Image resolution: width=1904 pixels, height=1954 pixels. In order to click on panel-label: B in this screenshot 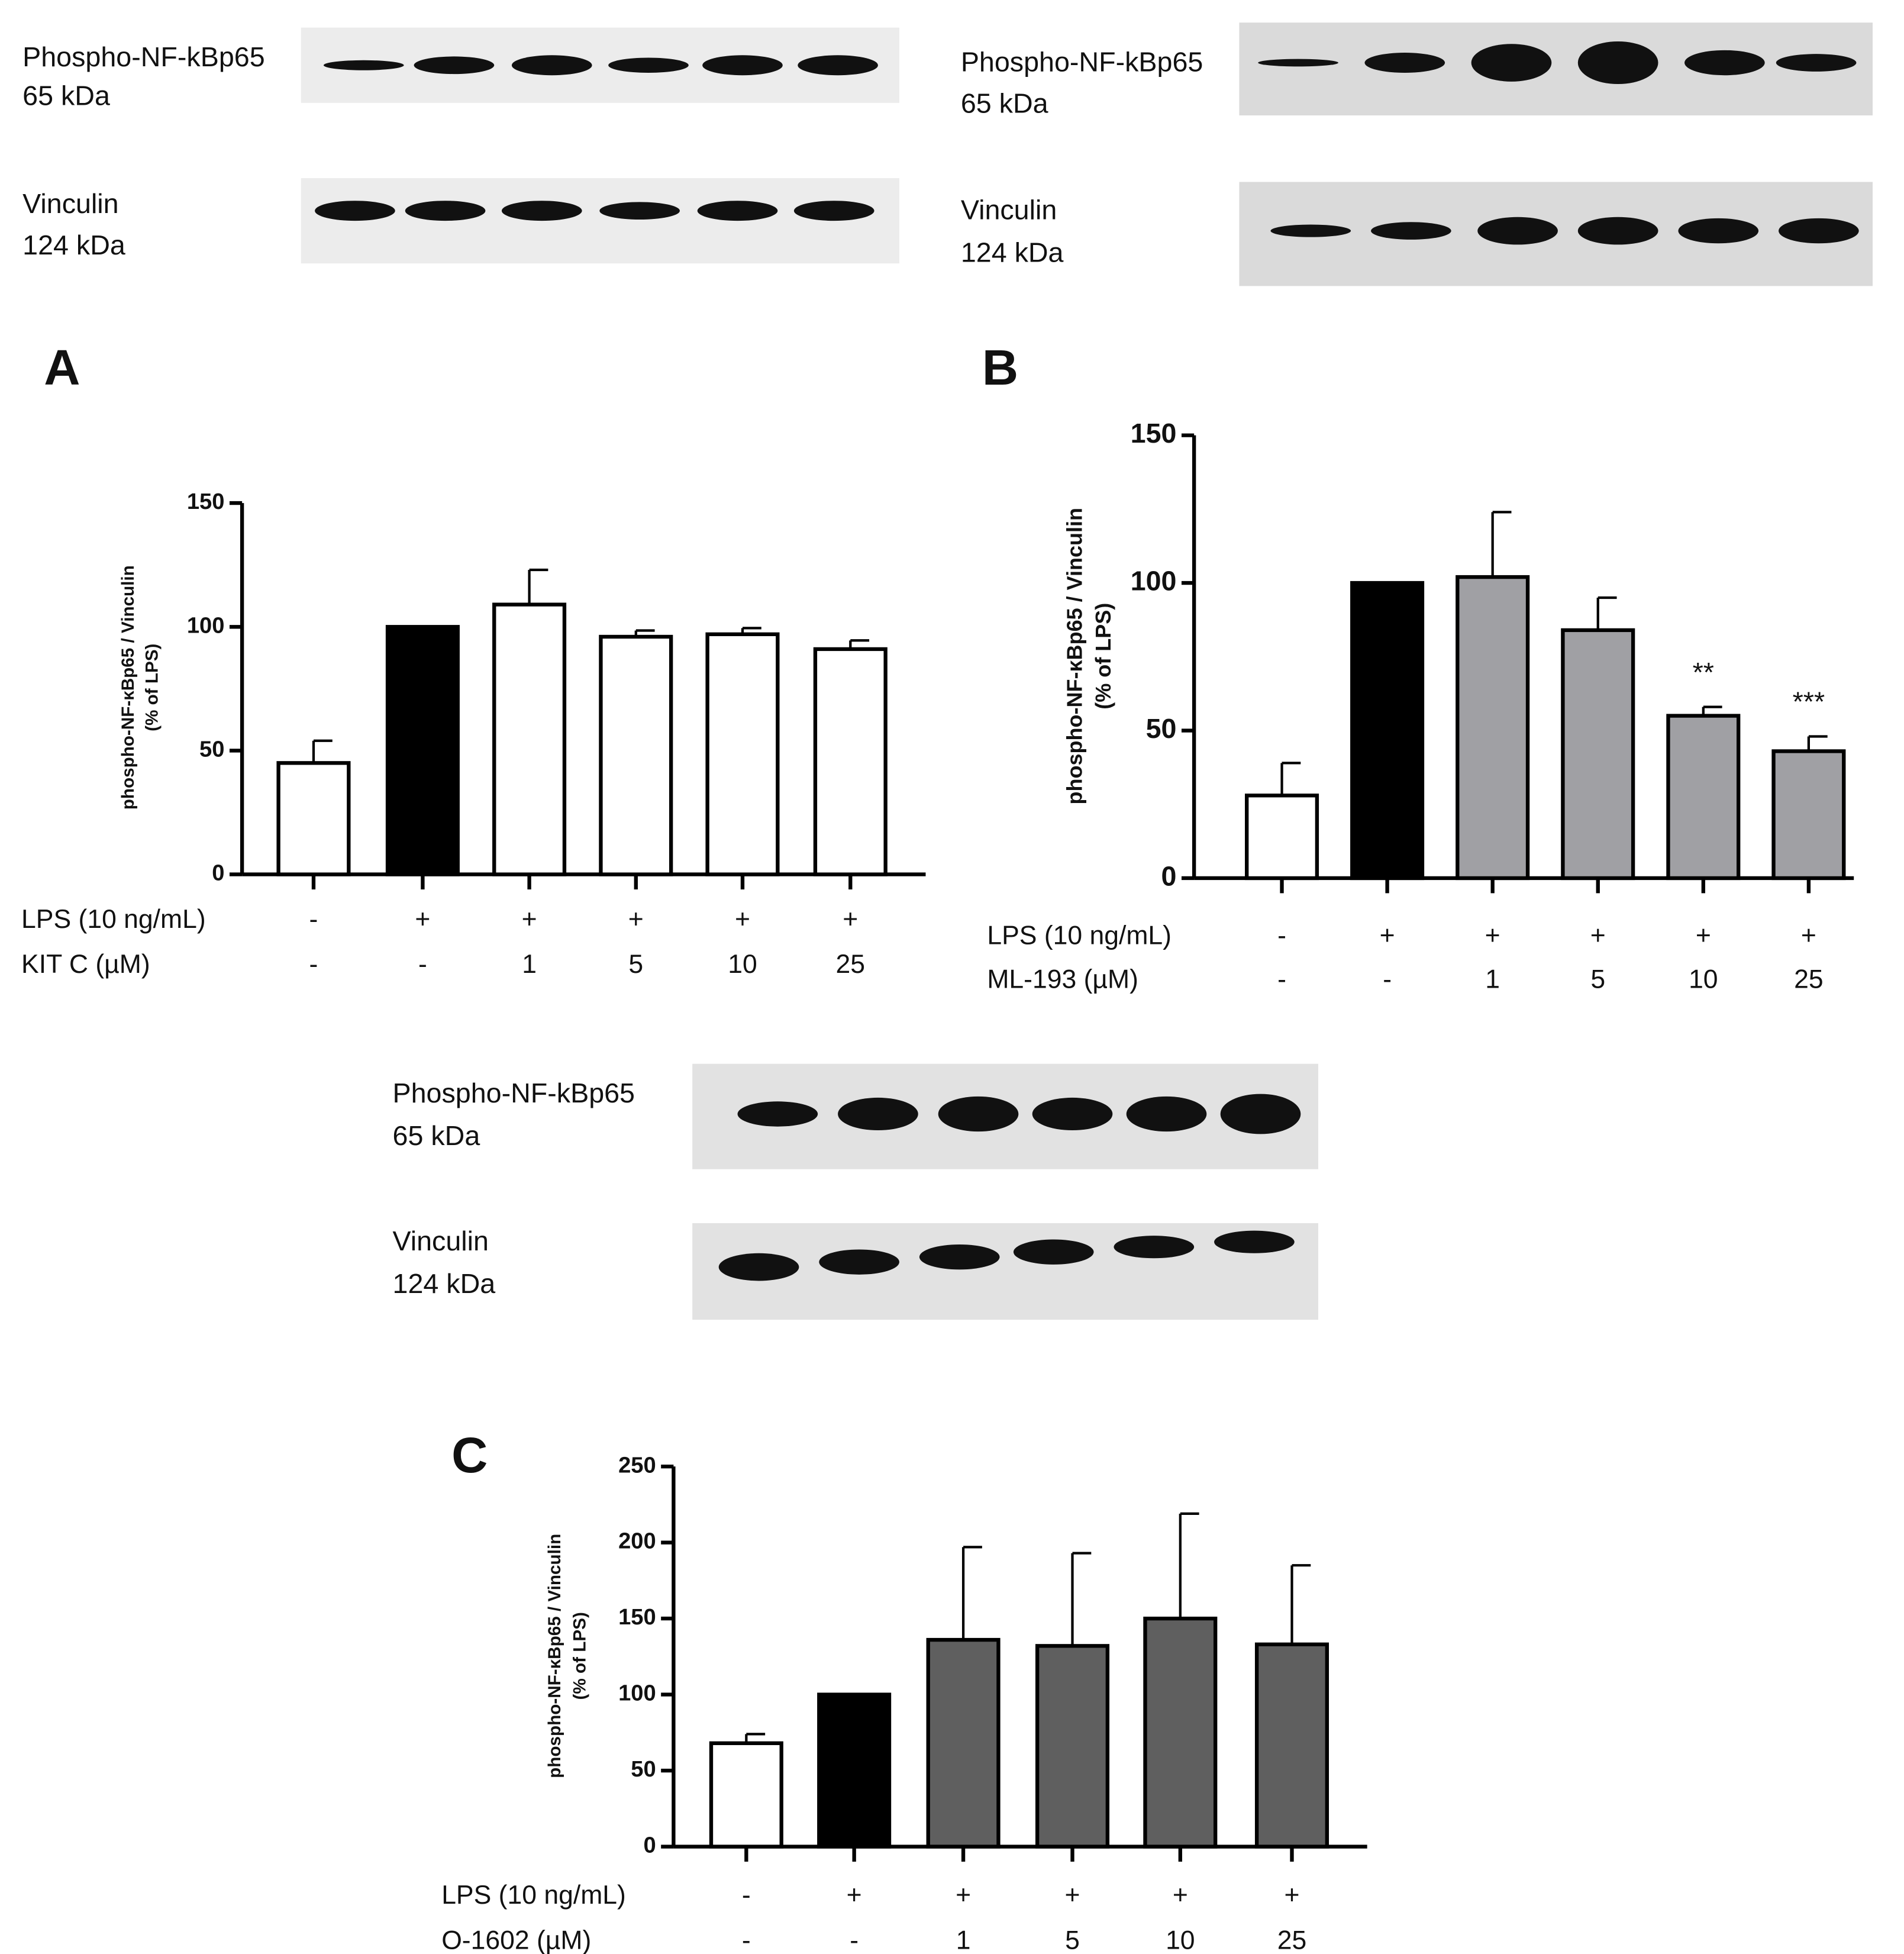, I will do `click(1000, 367)`.